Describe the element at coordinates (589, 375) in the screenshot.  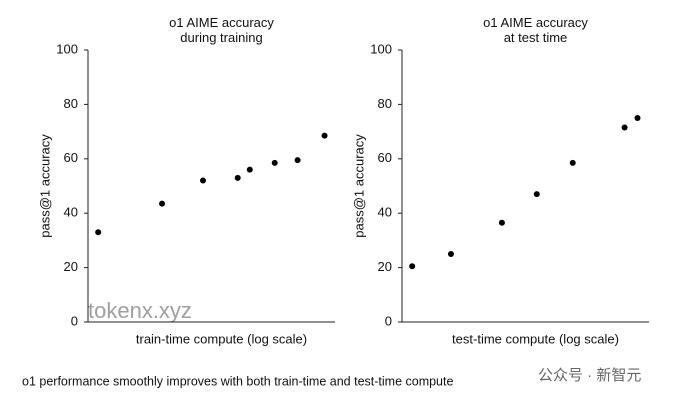
I see `watermark: 公众号 · 新智元` at that location.